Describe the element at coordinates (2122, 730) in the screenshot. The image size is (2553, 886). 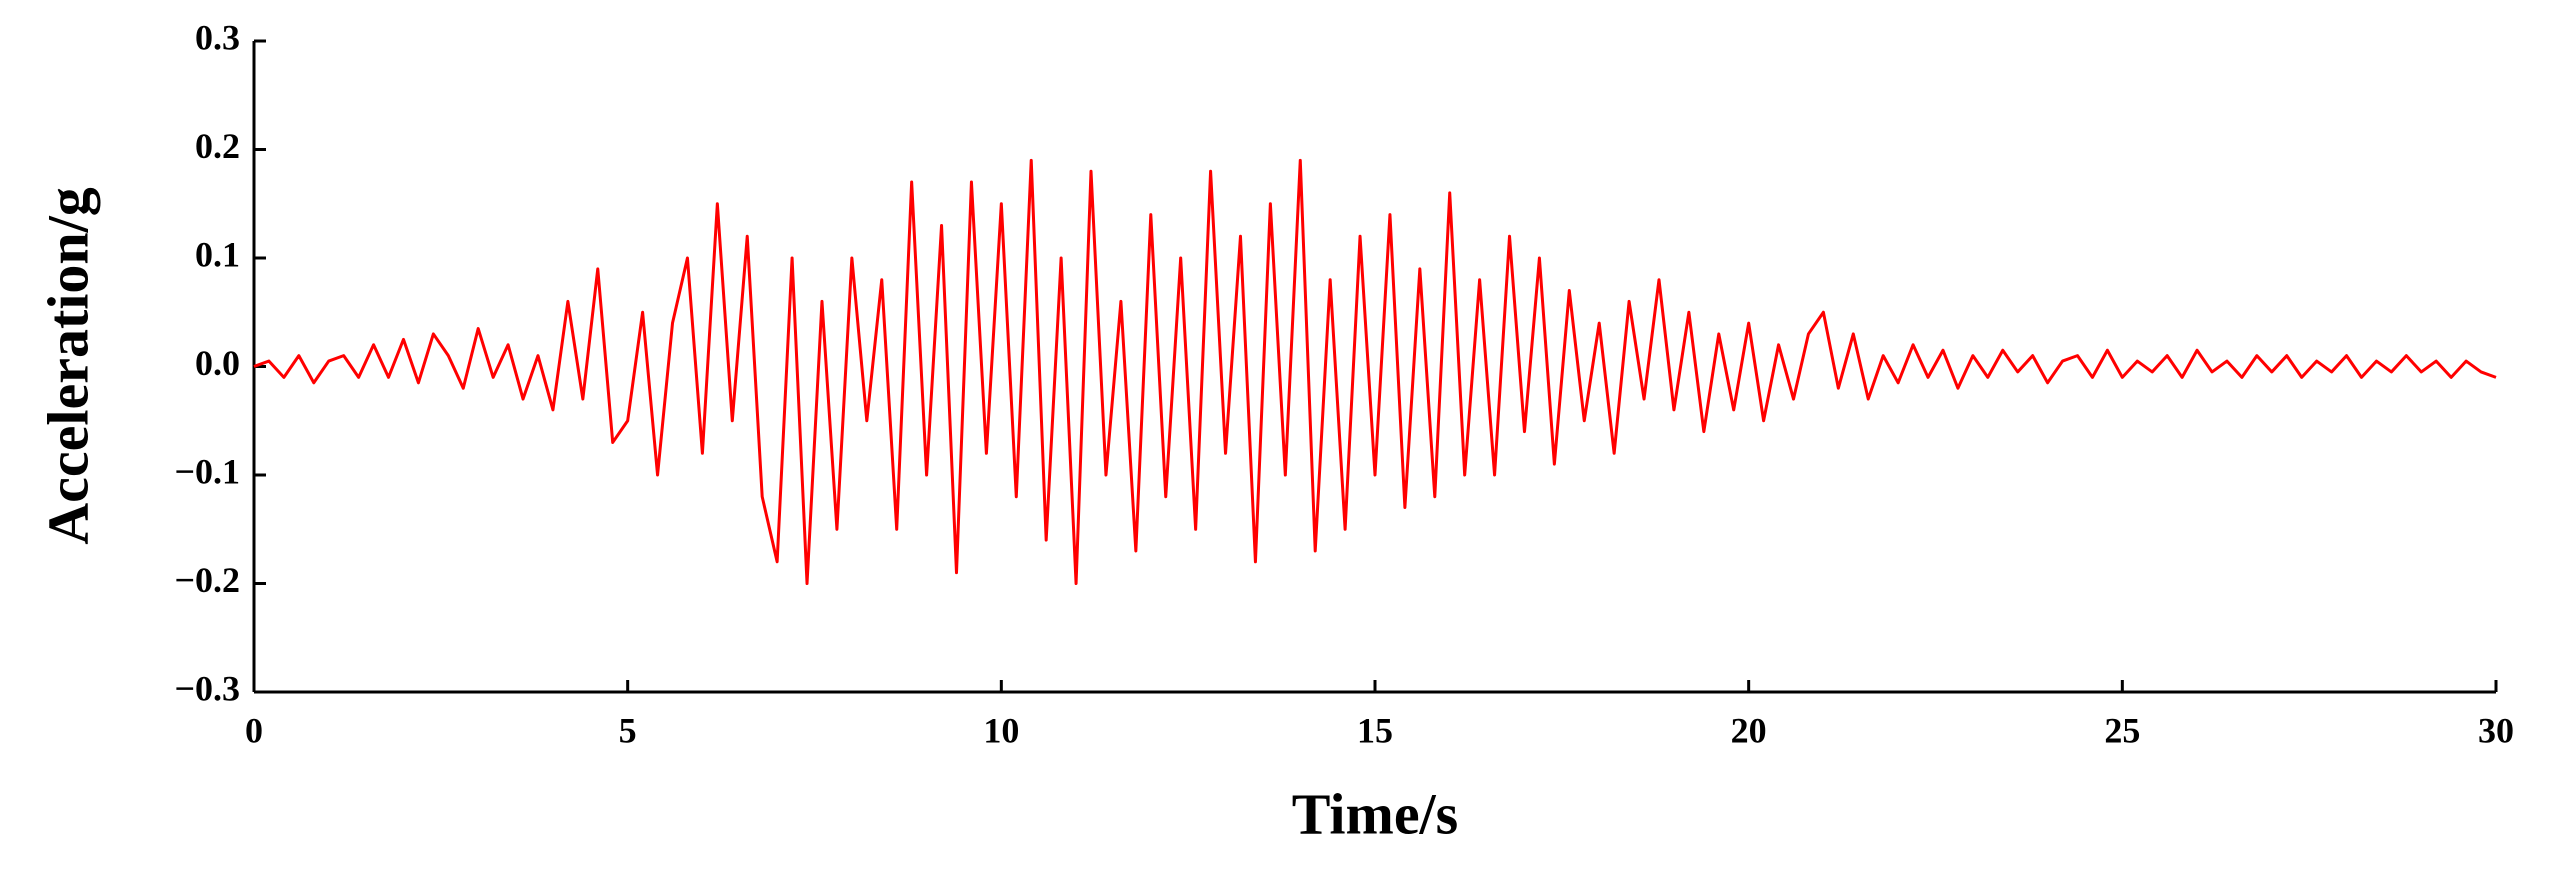
I see `x-tick-label: 25` at that location.